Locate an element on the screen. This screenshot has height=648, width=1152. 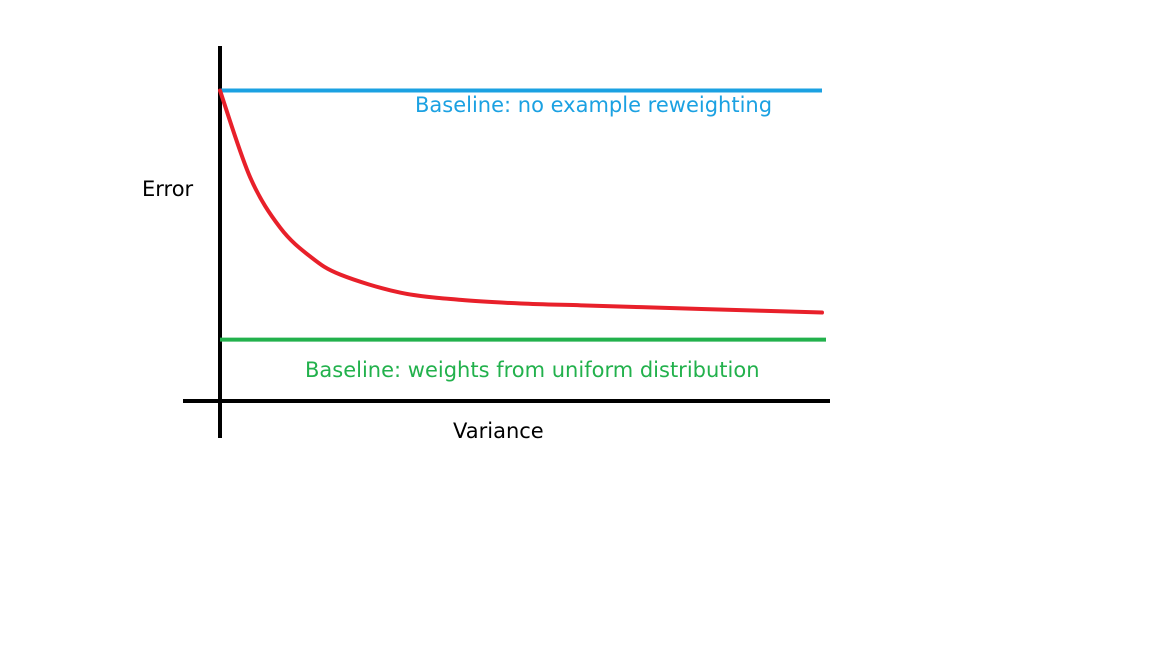
baseline-no-reweighting-label: Baseline: no example reweighting is located at coordinates (593, 105).